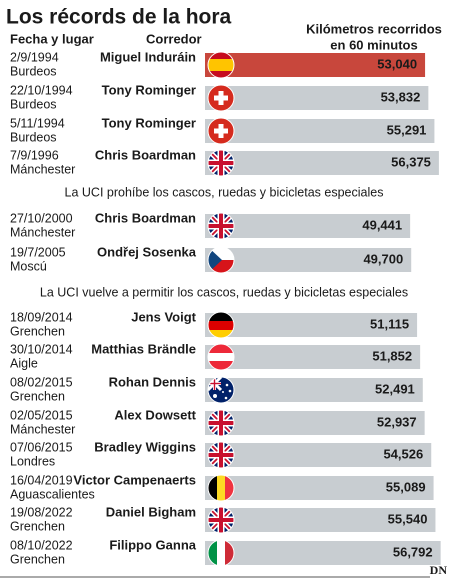 This screenshot has width=449, height=579. Describe the element at coordinates (41, 349) in the screenshot. I see `date: 30/10/2014` at that location.